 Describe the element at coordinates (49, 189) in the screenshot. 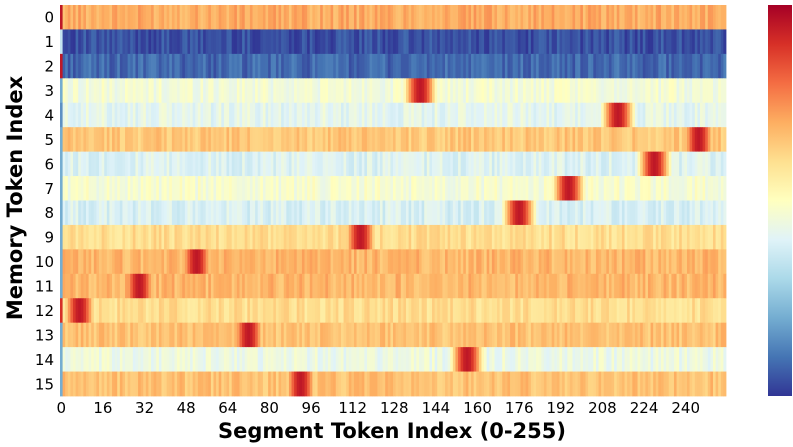

I see `y-tick-label: 7` at that location.